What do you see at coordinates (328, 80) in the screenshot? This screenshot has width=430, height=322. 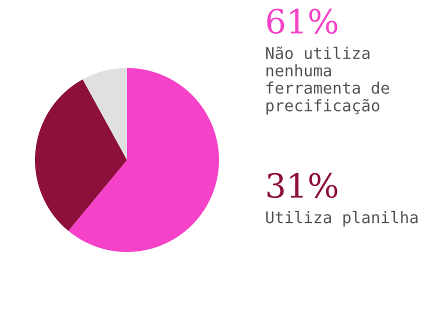 I see `text: Não utiliza nenhuma ferramenta de precificação` at bounding box center [328, 80].